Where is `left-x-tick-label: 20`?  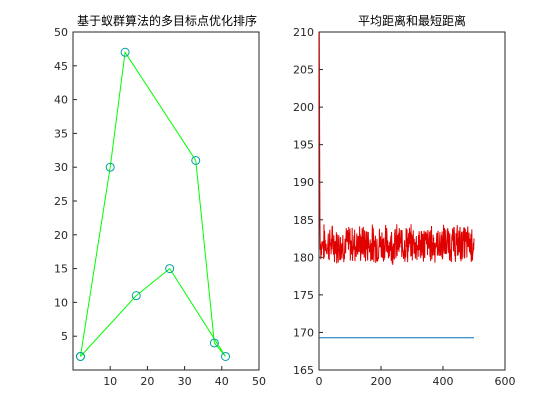
left-x-tick-label: 20 is located at coordinates (147, 381).